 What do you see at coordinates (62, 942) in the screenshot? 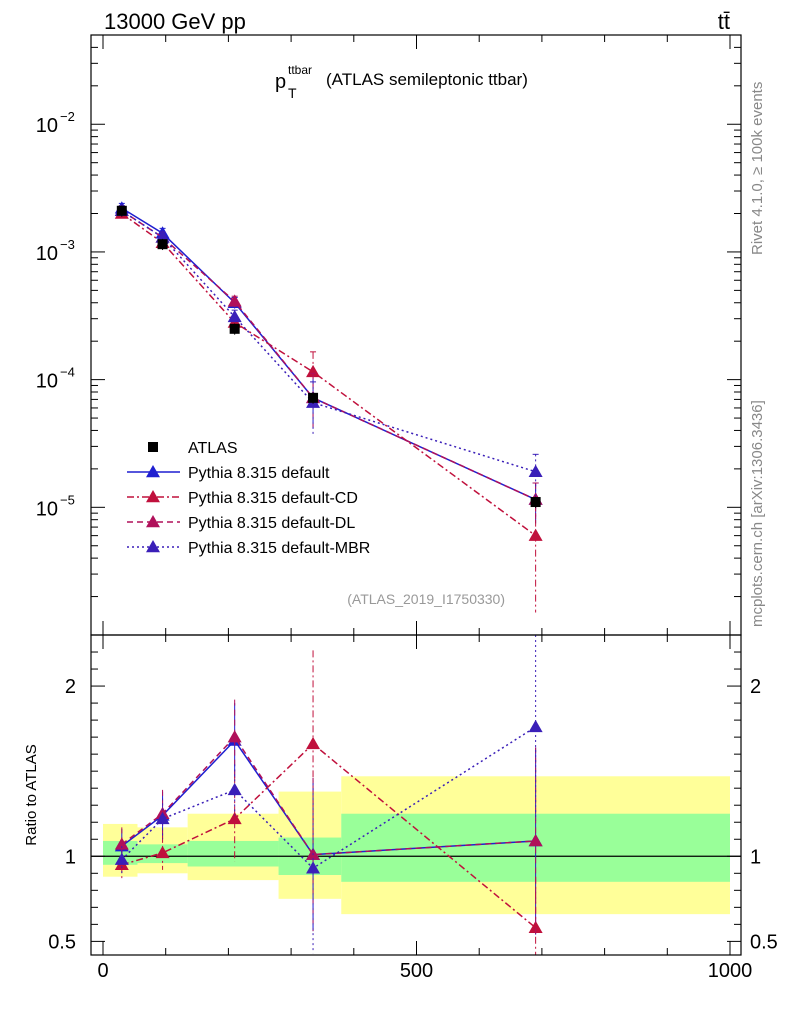
I see `ratio-ytick-label: 0.5` at bounding box center [62, 942].